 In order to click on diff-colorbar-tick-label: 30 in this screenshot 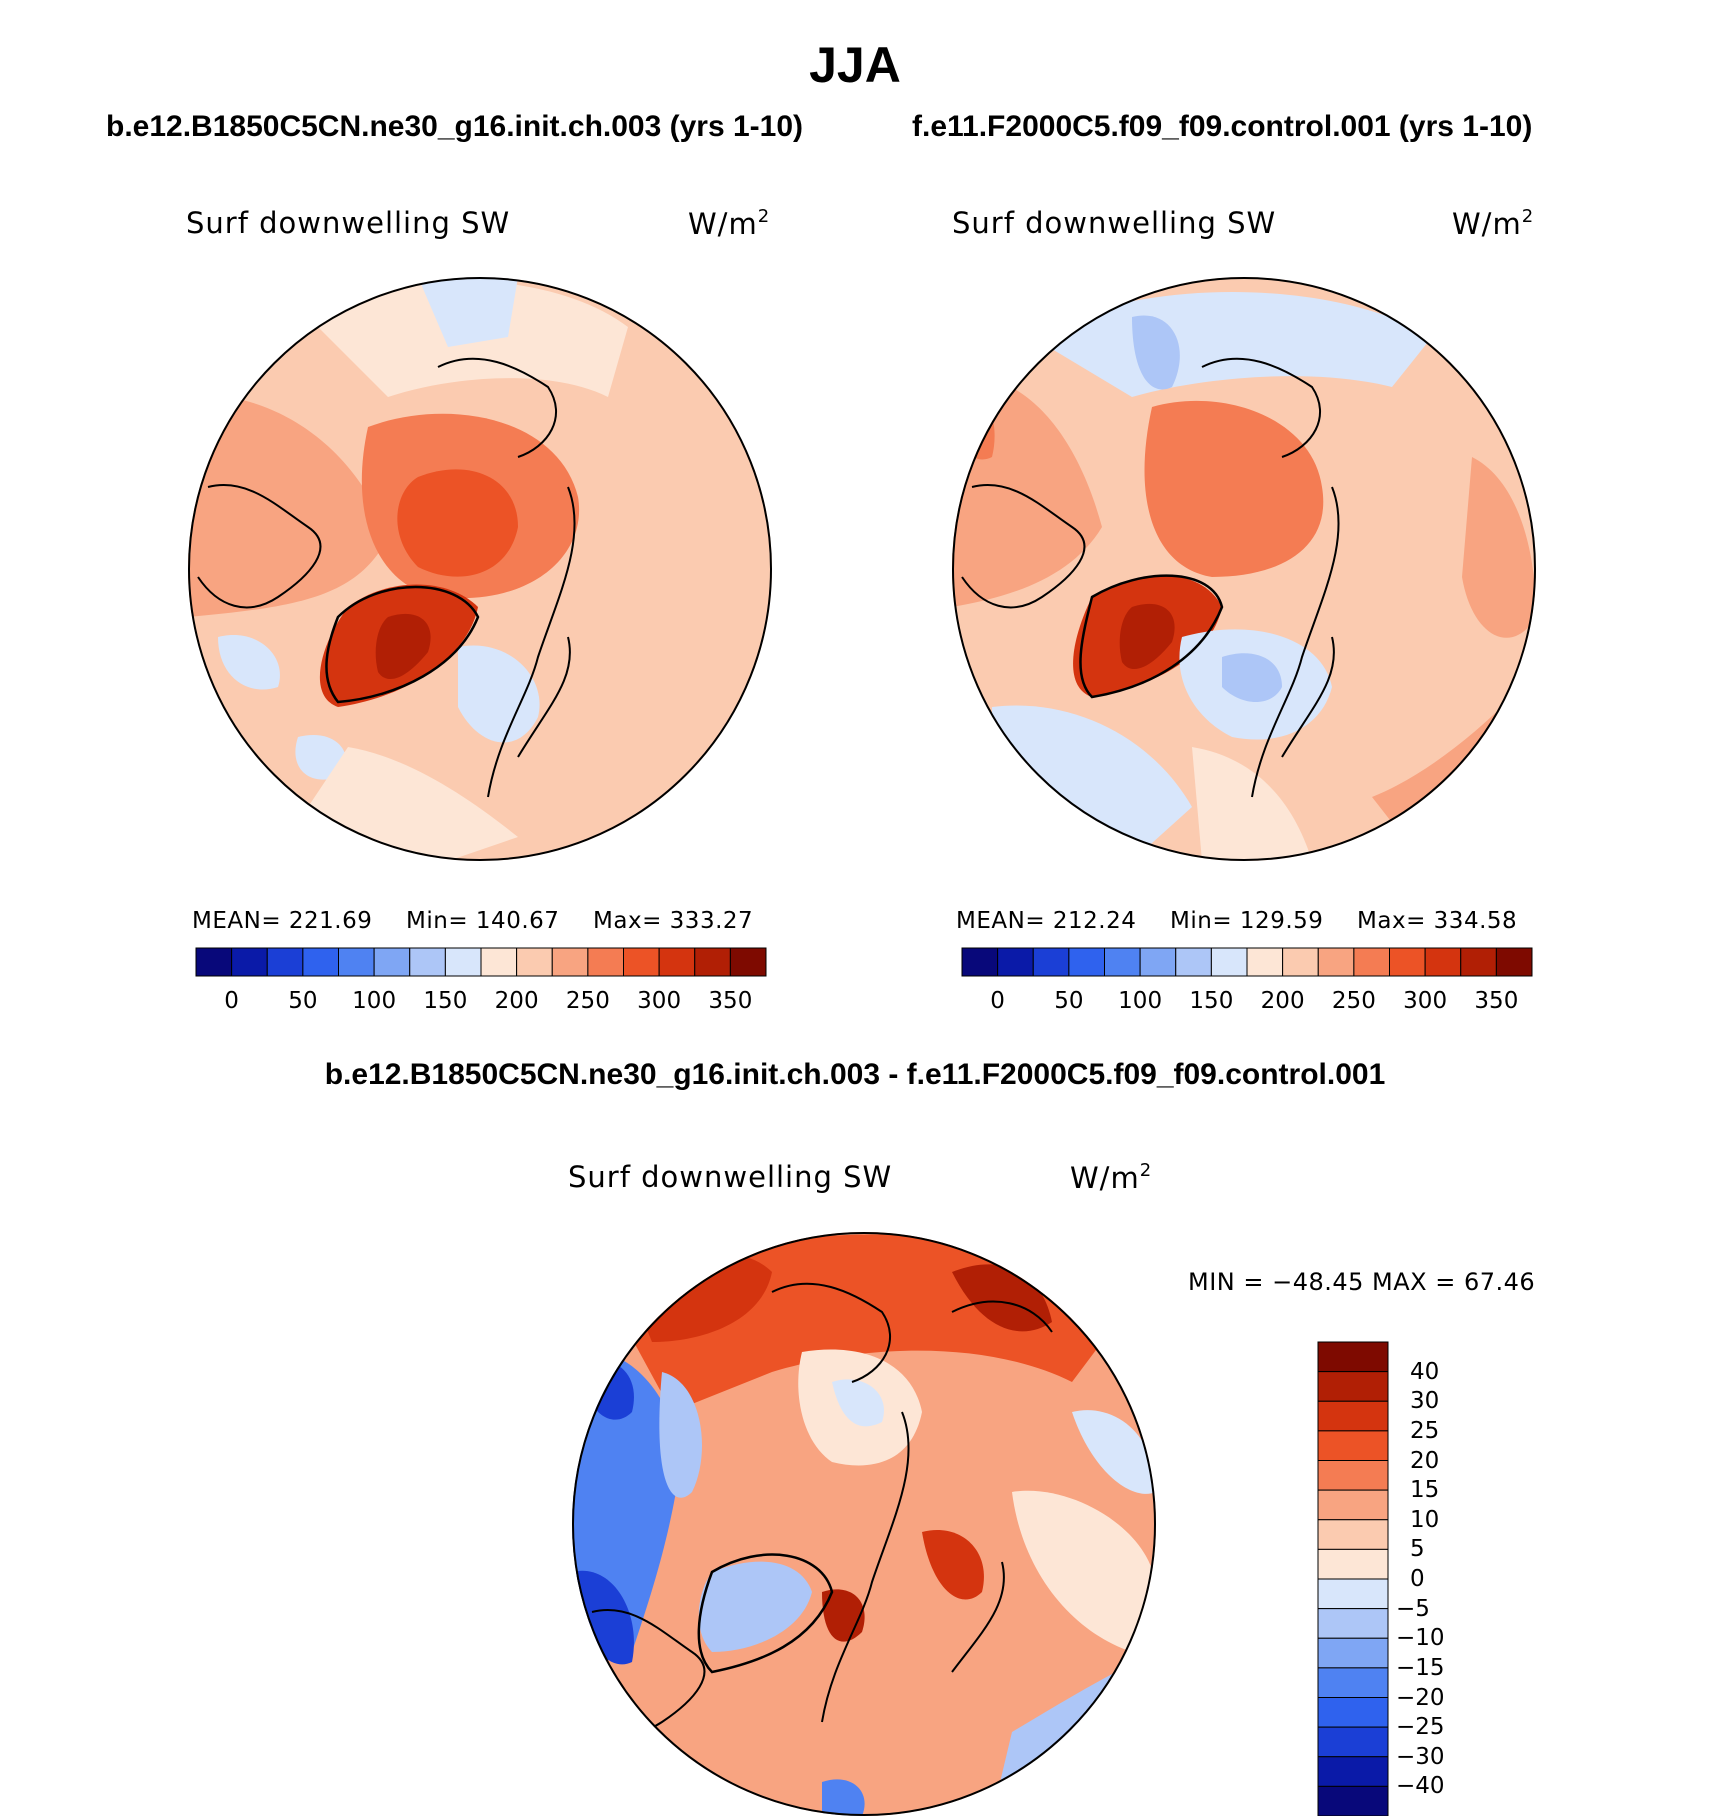, I will do `click(1425, 1401)`.